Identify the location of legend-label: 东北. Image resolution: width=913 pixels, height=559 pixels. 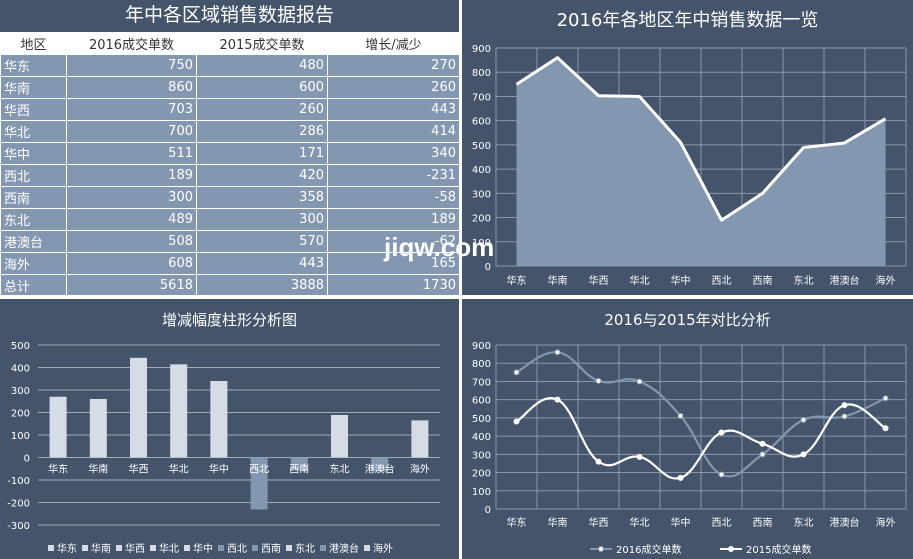
(305, 548).